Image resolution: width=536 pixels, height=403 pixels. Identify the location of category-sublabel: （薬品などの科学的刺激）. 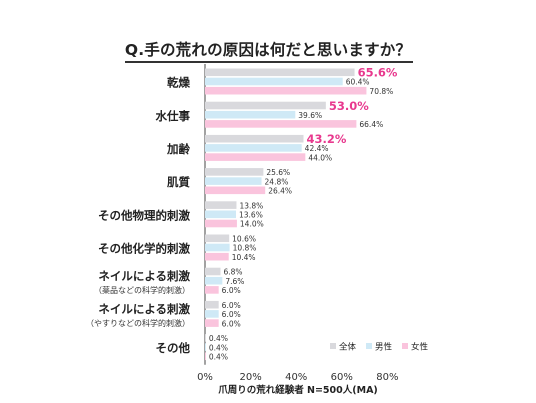
(142, 290).